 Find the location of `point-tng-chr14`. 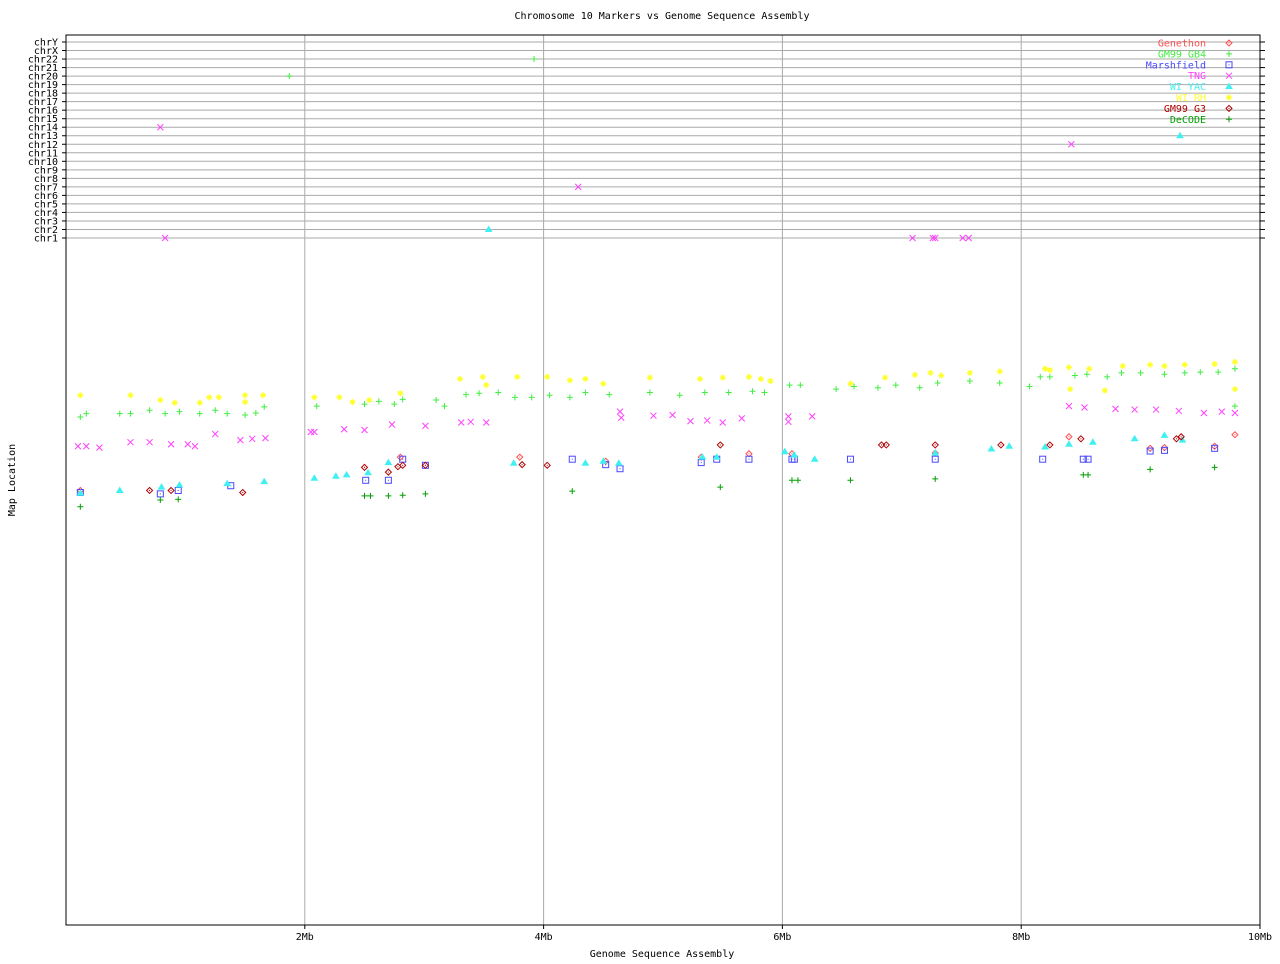

point-tng-chr14 is located at coordinates (160, 127).